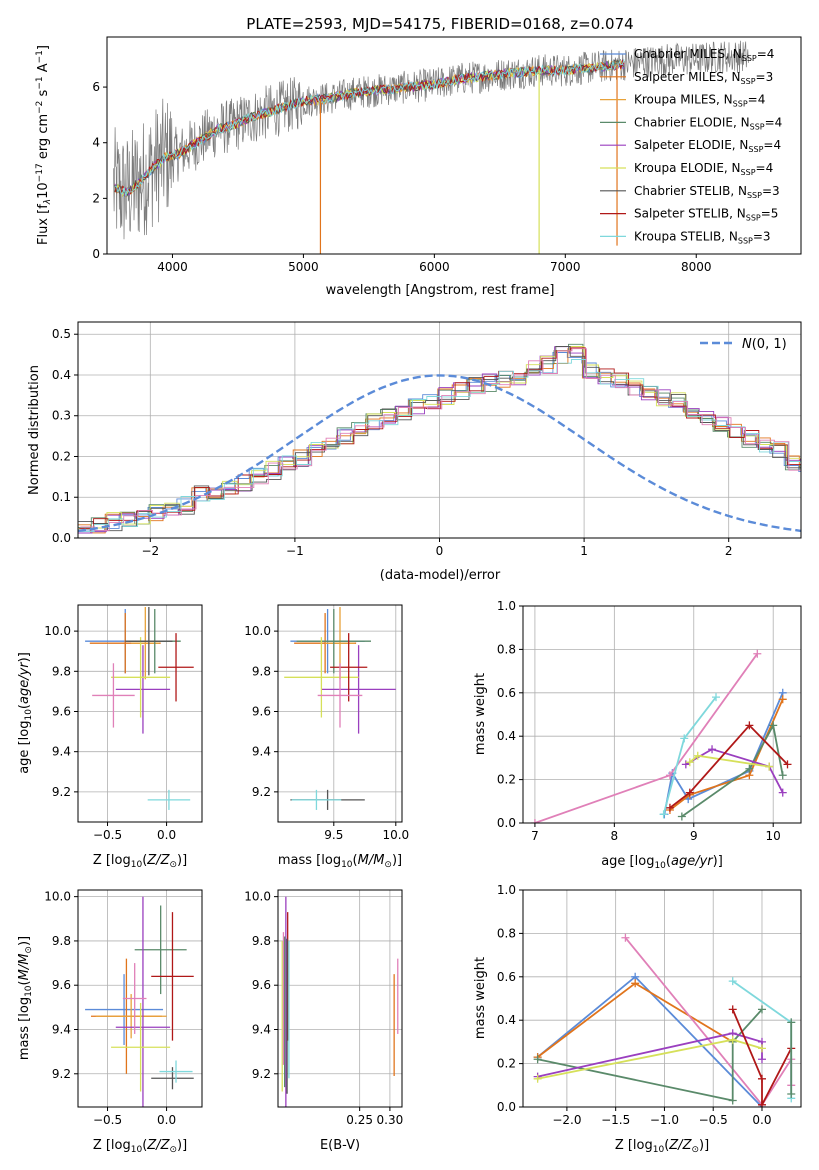  Describe the element at coordinates (61, 941) in the screenshot. I see `y-tick-label: 9.8` at that location.